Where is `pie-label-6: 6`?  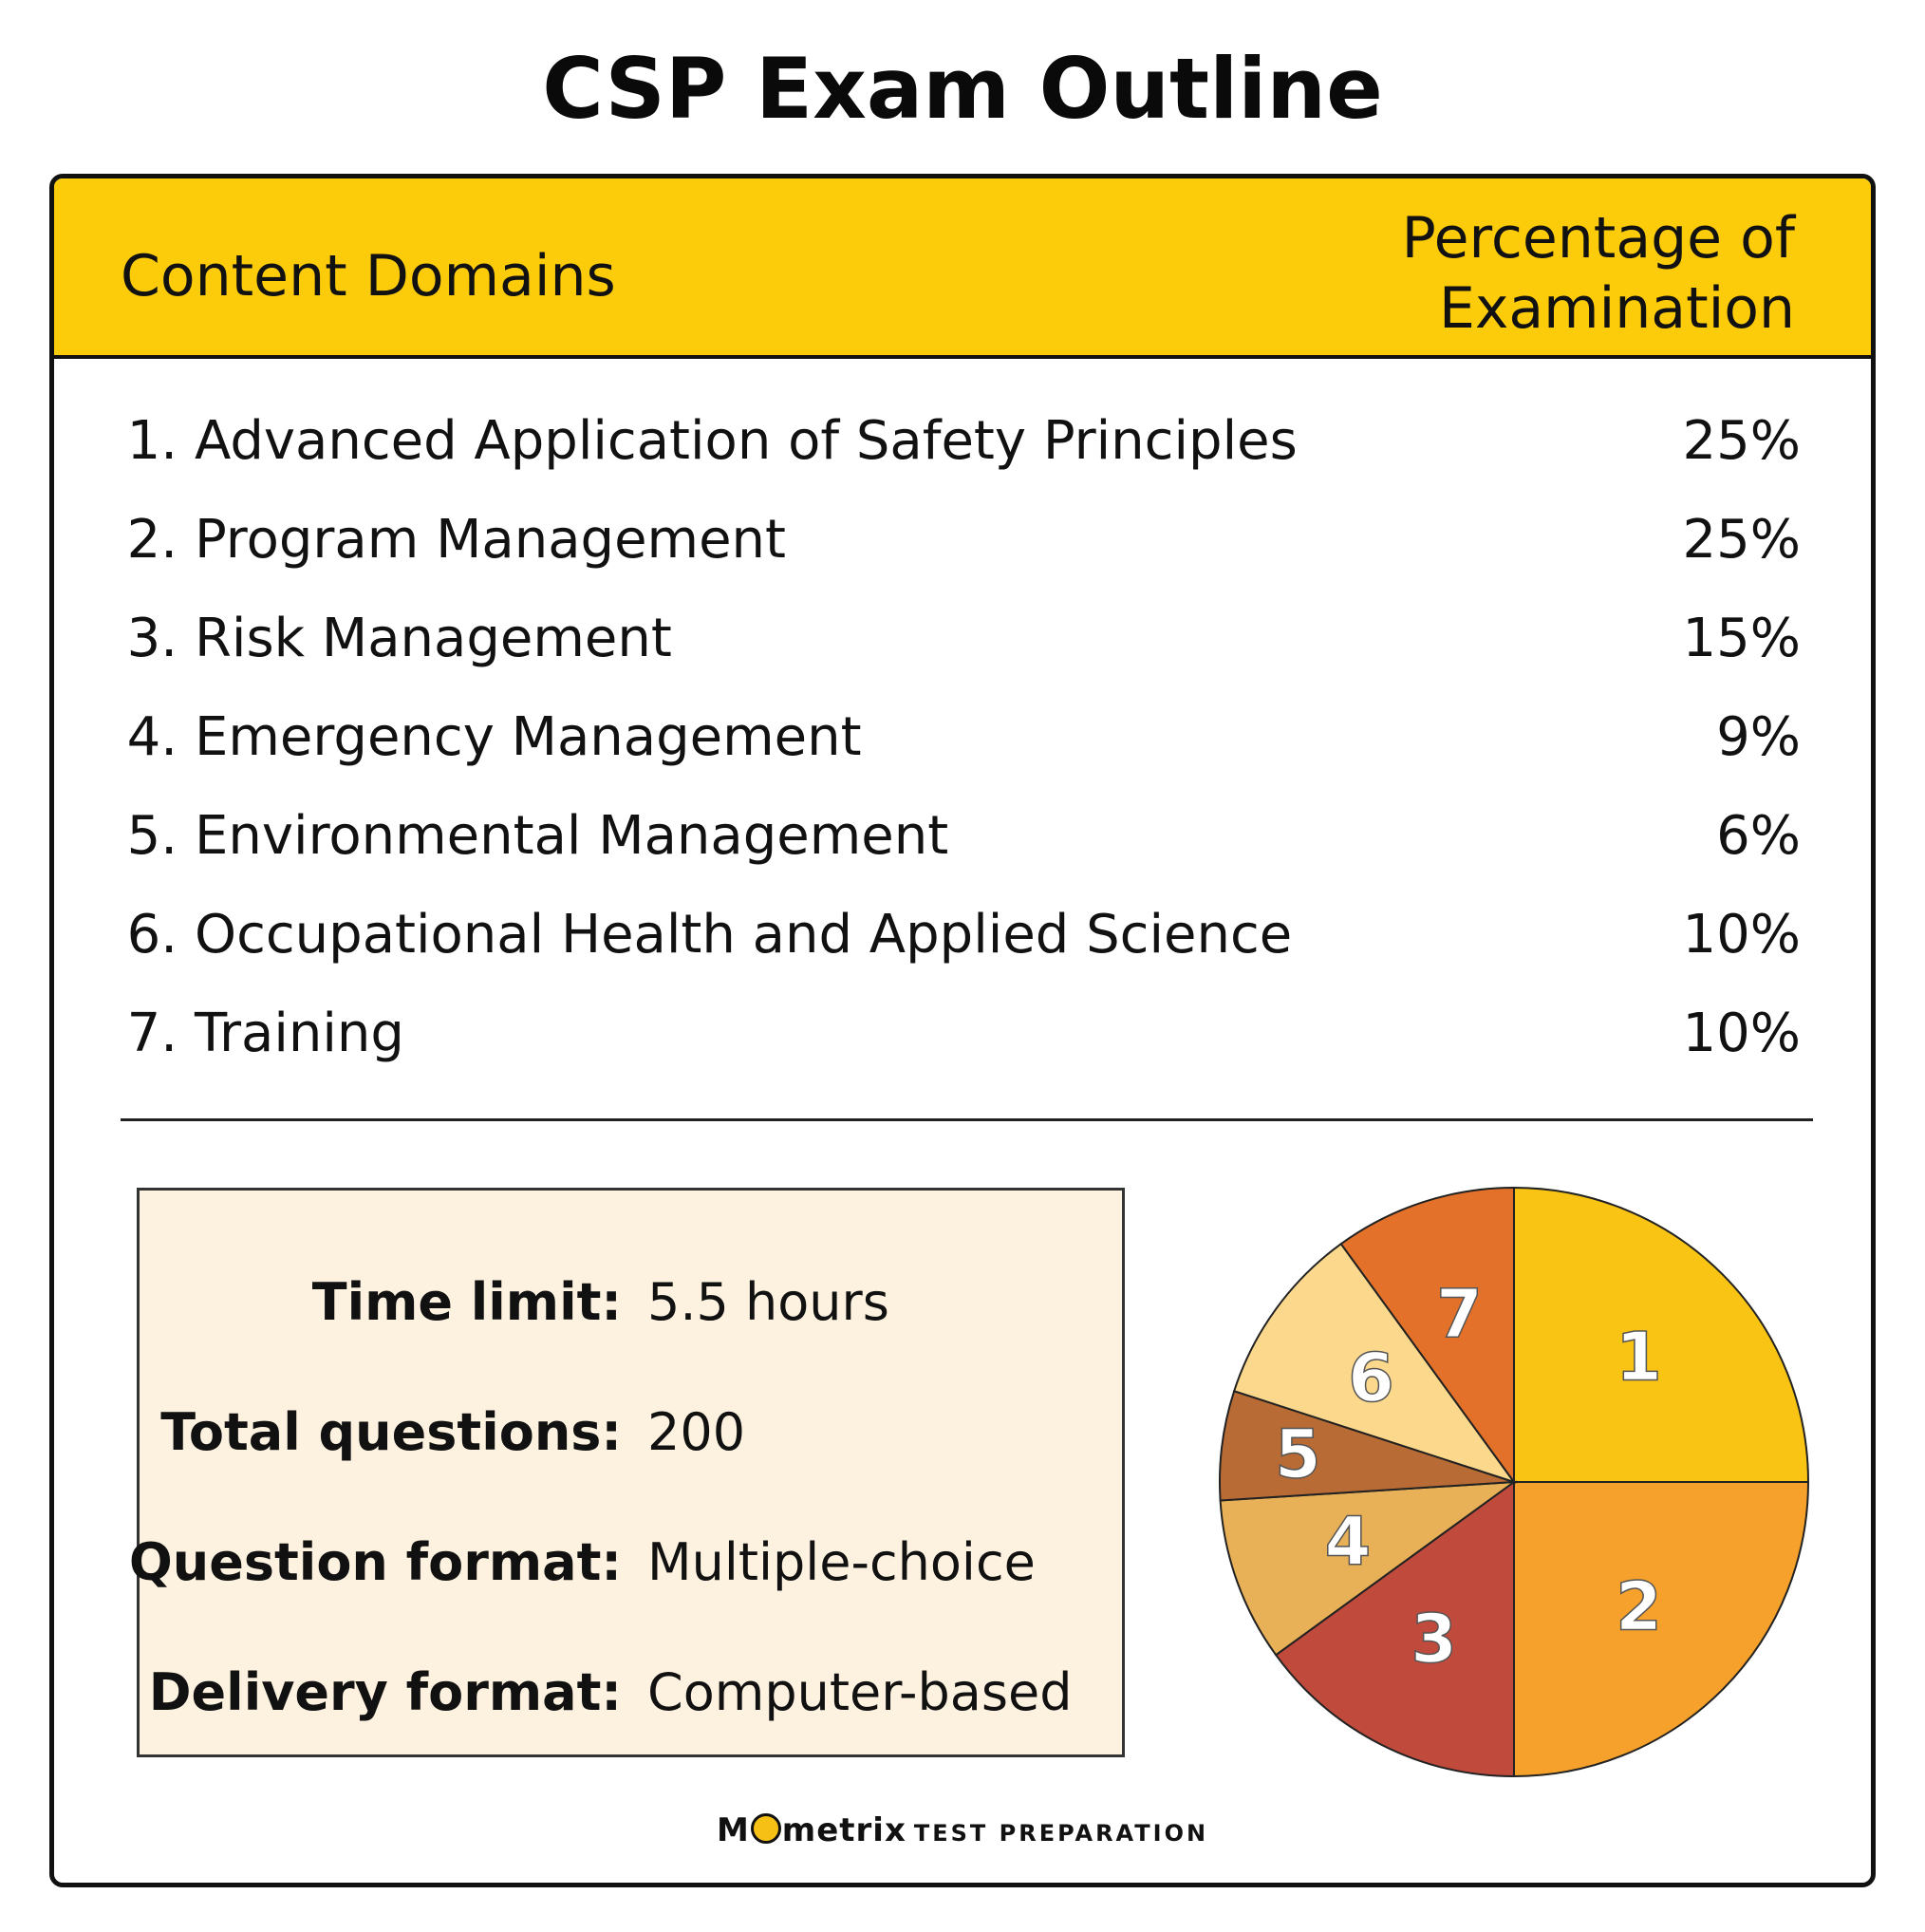 pie-label-6: 6 is located at coordinates (1371, 1378).